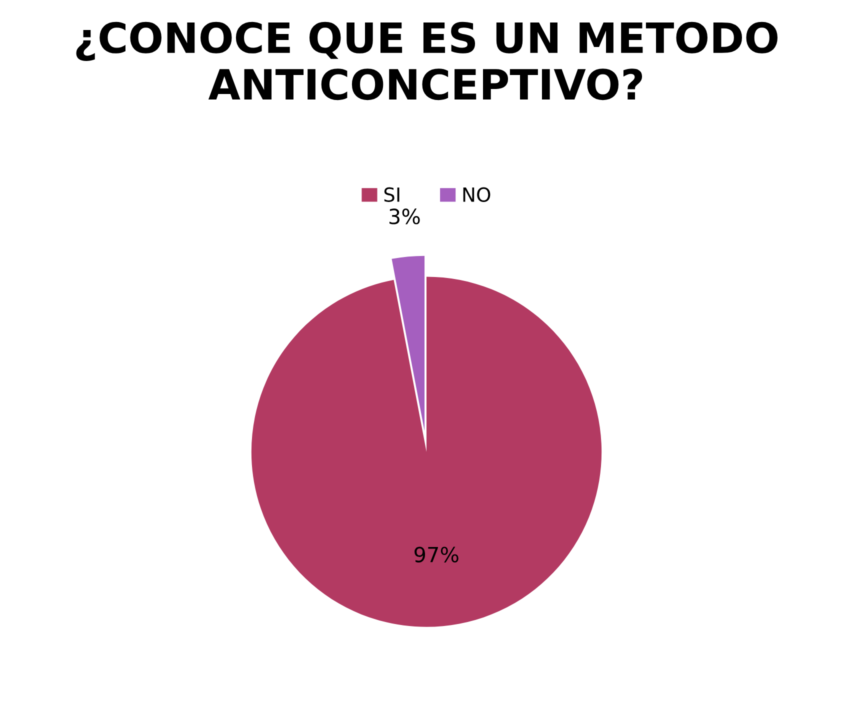 The width and height of the screenshot is (853, 706). What do you see at coordinates (392, 194) in the screenshot?
I see `legend-label: SI` at bounding box center [392, 194].